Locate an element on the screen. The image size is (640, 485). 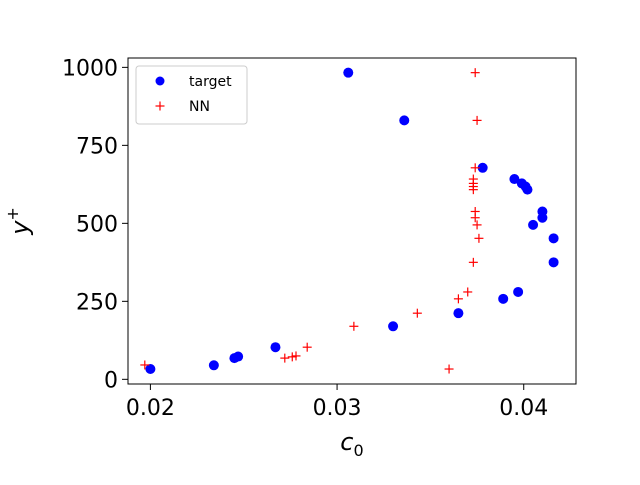
x-tick-label: 0.03 is located at coordinates (337, 408).